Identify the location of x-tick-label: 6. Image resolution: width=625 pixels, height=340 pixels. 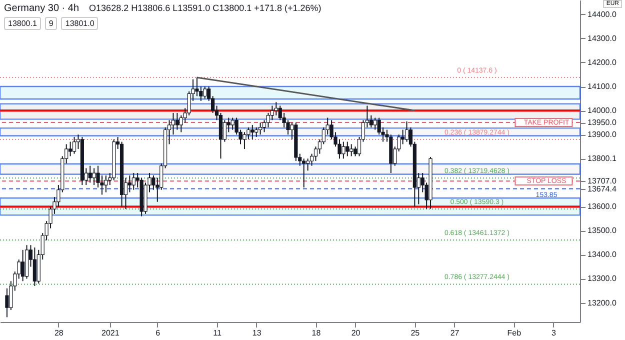
(158, 333).